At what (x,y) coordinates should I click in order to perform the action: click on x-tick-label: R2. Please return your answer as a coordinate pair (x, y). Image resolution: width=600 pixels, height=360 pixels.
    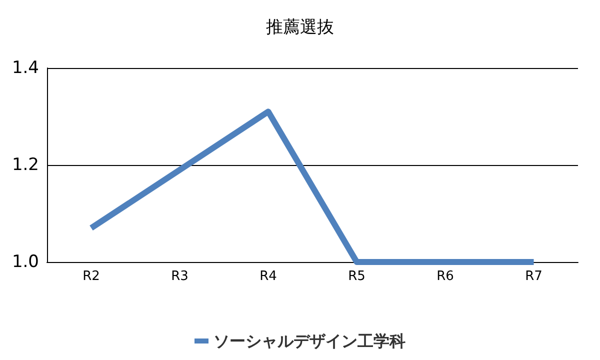
    Looking at the image, I should click on (91, 276).